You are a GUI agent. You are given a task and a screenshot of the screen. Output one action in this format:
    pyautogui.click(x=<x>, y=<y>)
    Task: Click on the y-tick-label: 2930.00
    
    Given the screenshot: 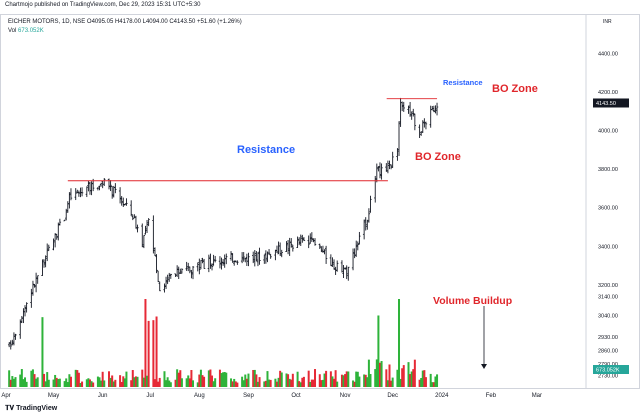 What is the action you would take?
    pyautogui.click(x=608, y=338)
    